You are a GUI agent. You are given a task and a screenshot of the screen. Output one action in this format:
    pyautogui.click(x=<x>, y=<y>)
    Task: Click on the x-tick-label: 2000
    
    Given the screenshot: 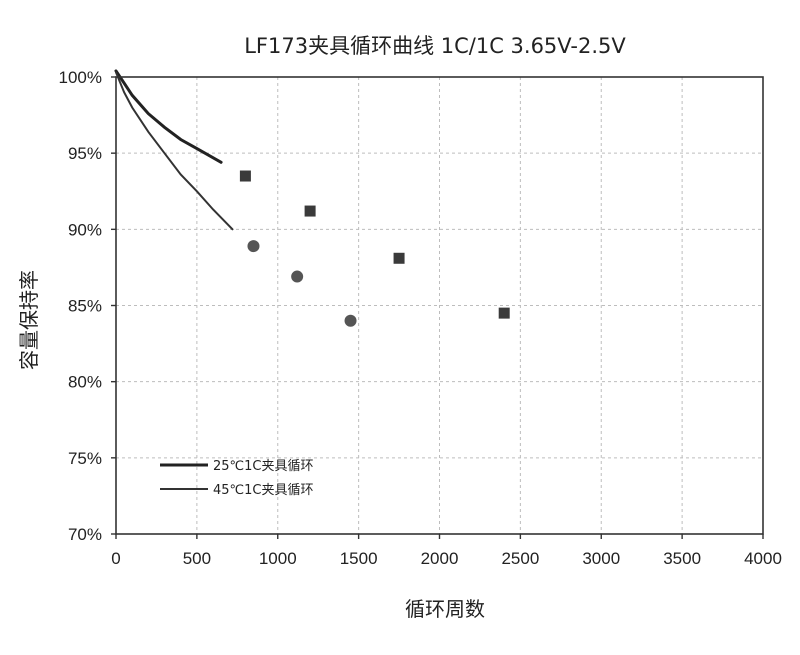 What is the action you would take?
    pyautogui.click(x=440, y=558)
    